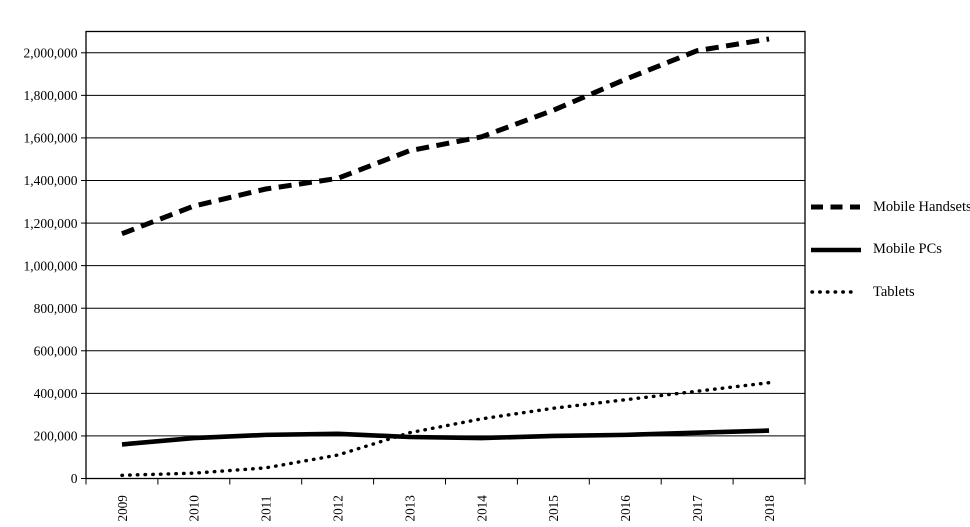 This screenshot has height=527, width=970. I want to click on y-tick-label: 2,000,000, so click(51, 52).